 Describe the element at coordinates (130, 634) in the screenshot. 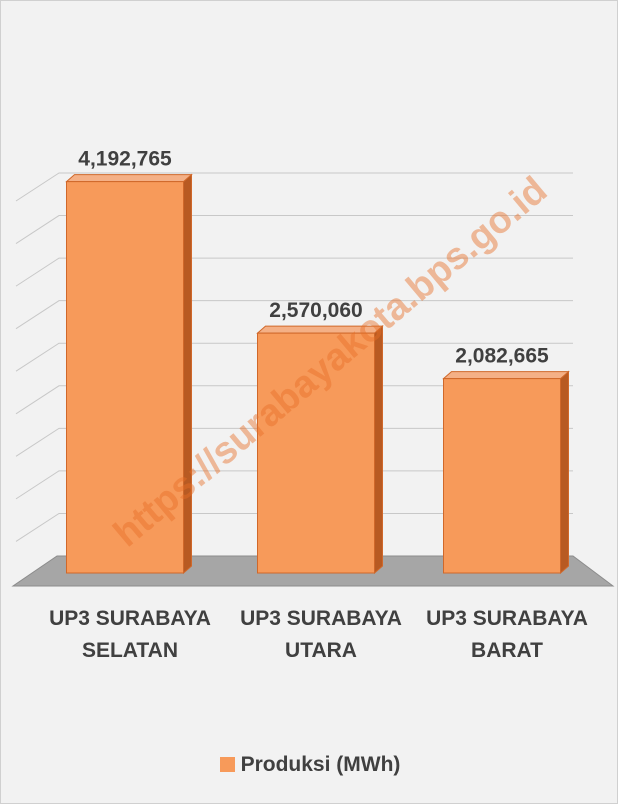

I see `x-tick-label: UP3 SURABAYA SELATAN` at that location.